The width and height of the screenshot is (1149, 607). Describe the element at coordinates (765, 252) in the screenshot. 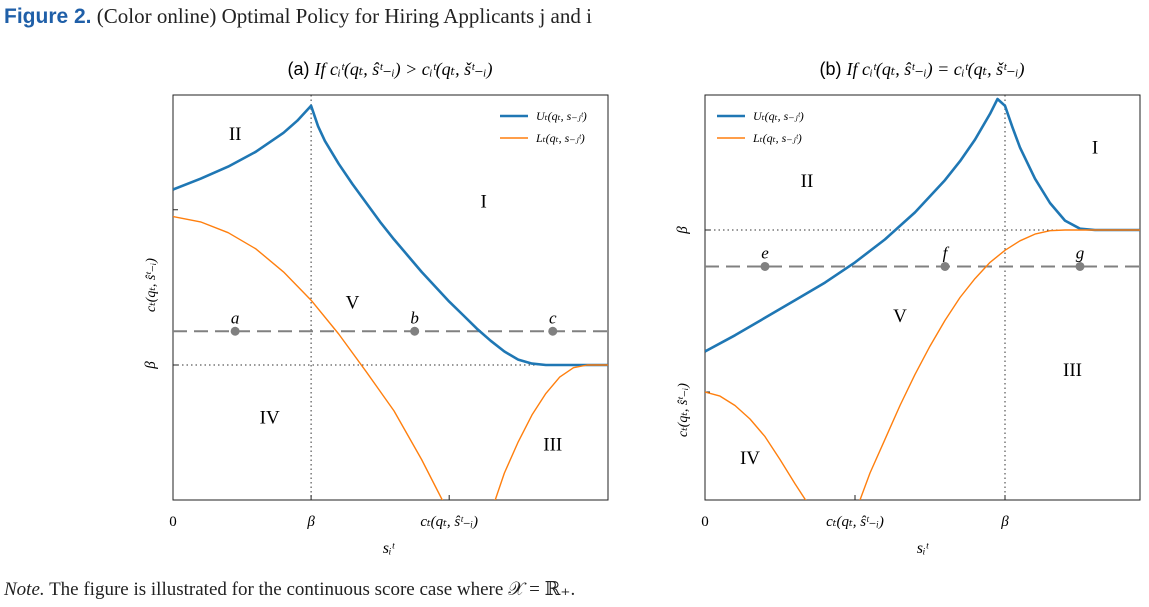

I see `point-label-e: e` at that location.